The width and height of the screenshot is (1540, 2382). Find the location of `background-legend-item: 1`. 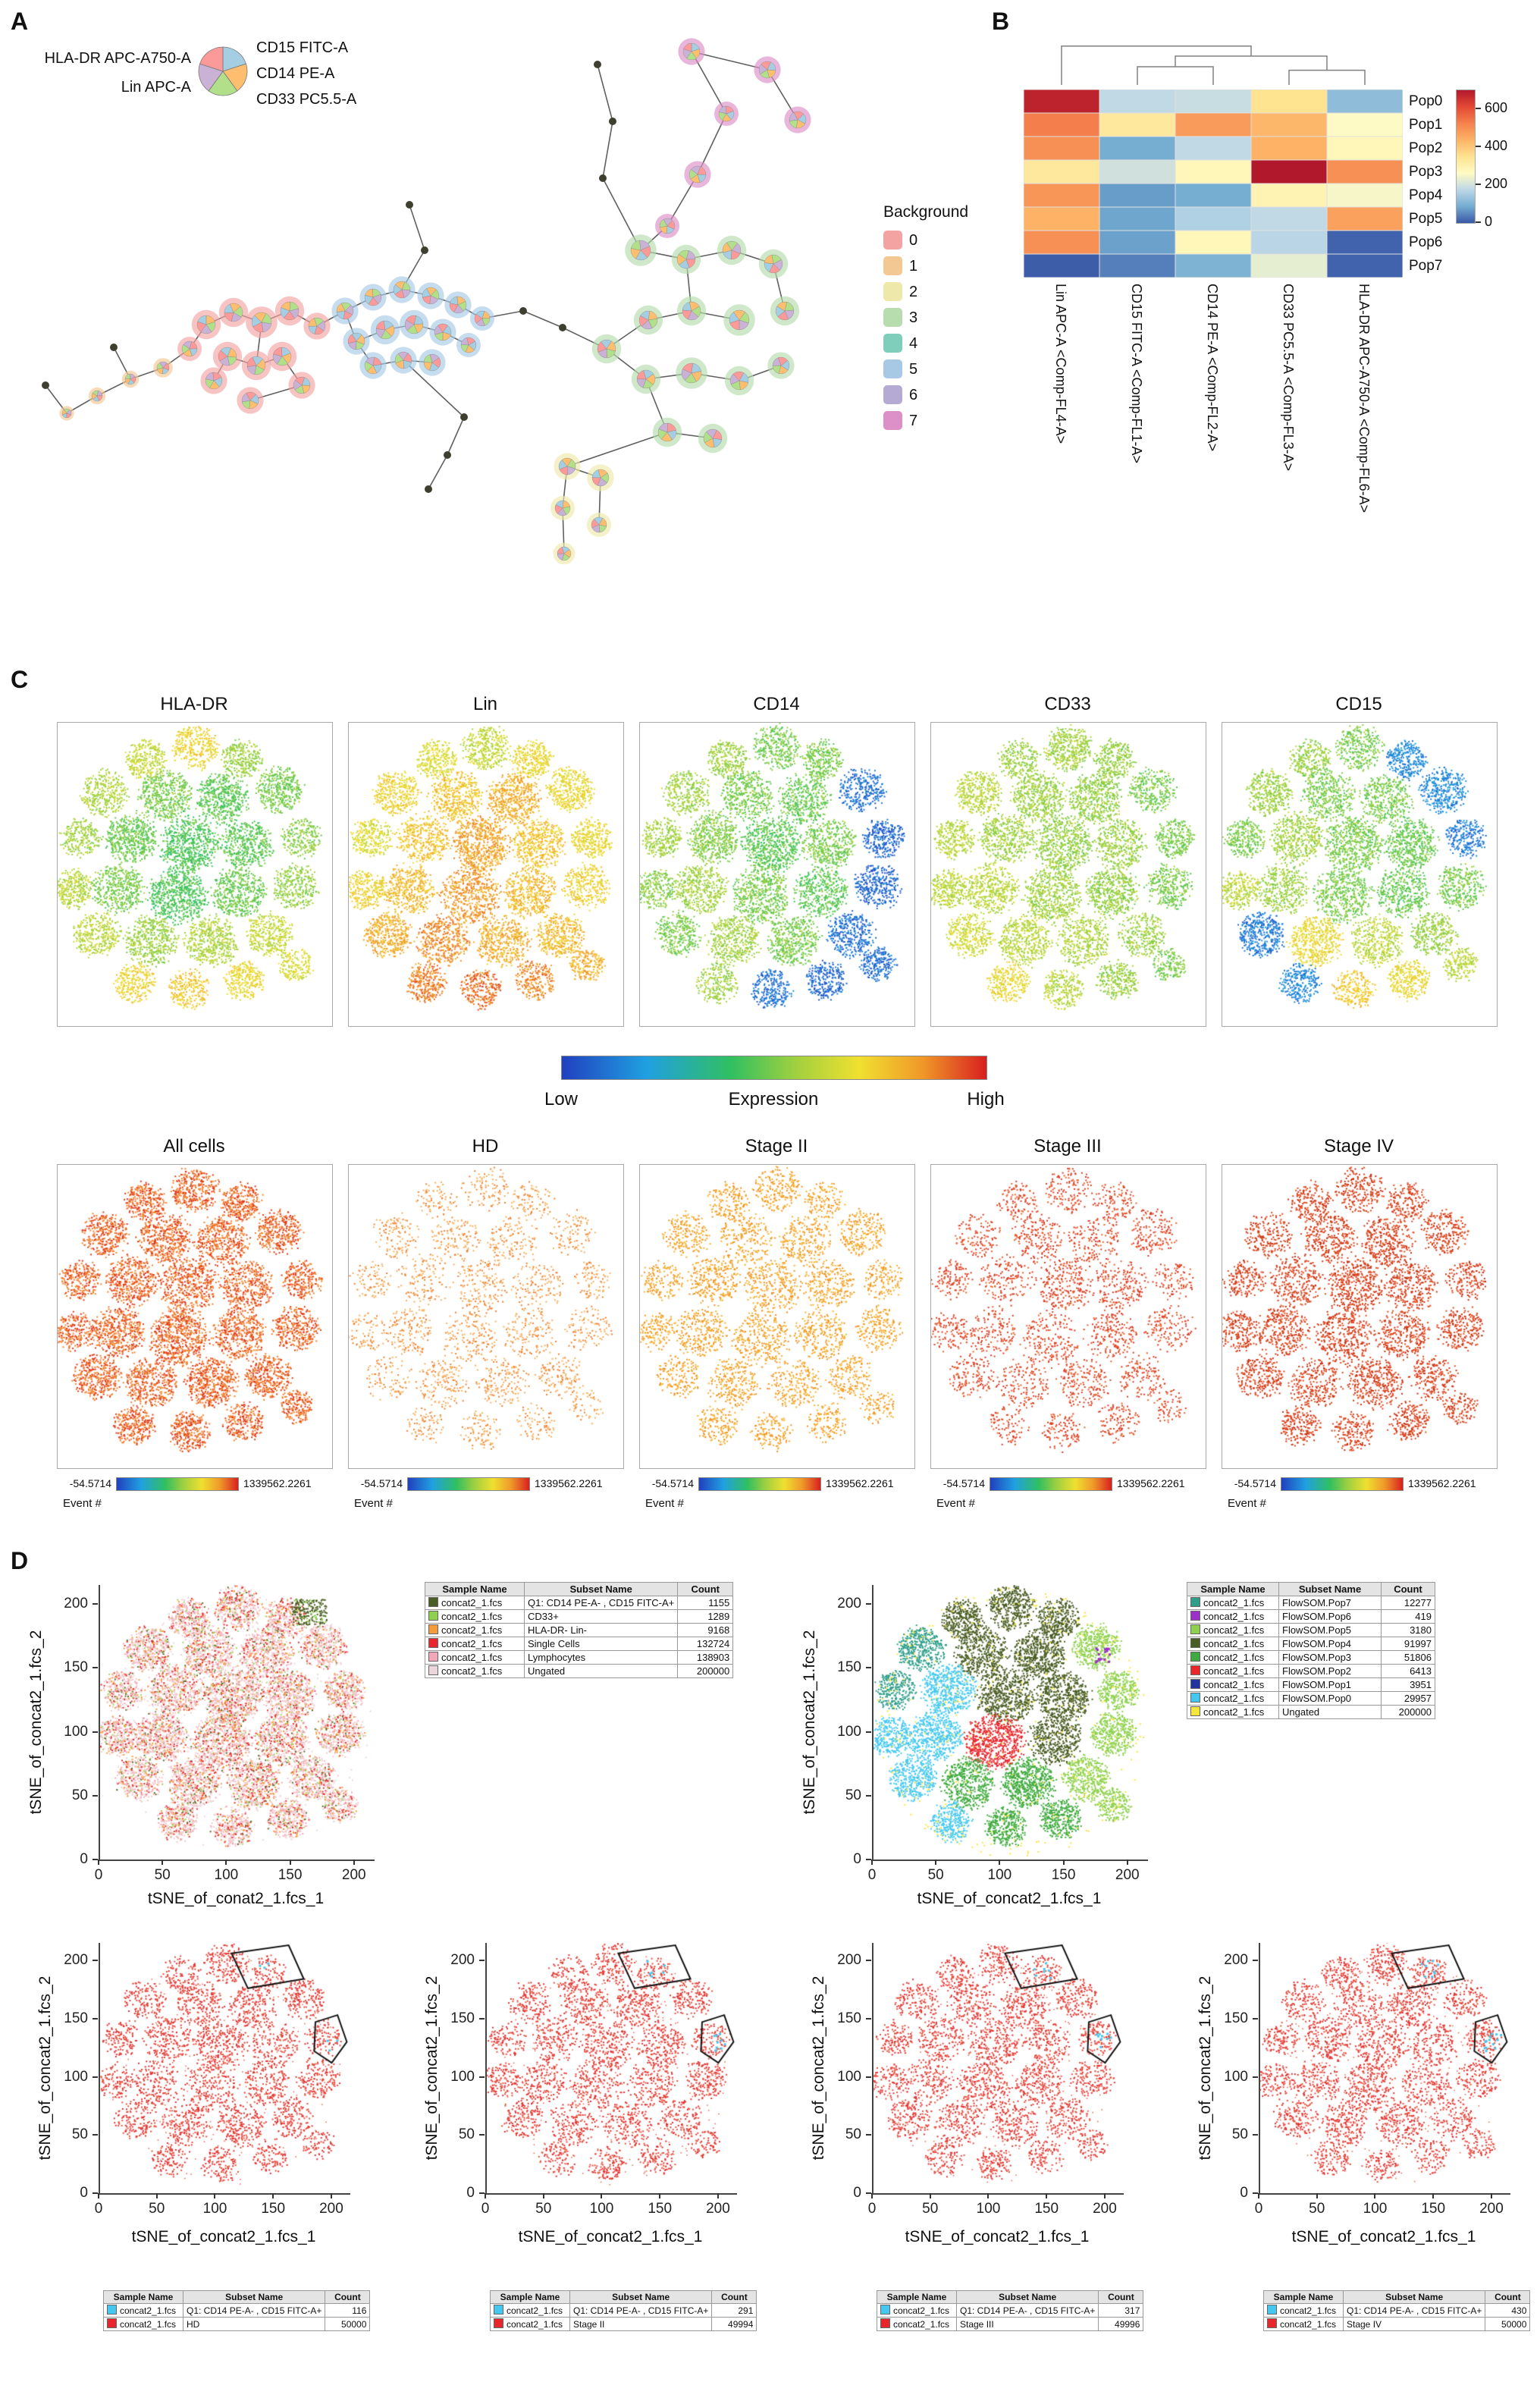

background-legend-item: 1 is located at coordinates (900, 265).